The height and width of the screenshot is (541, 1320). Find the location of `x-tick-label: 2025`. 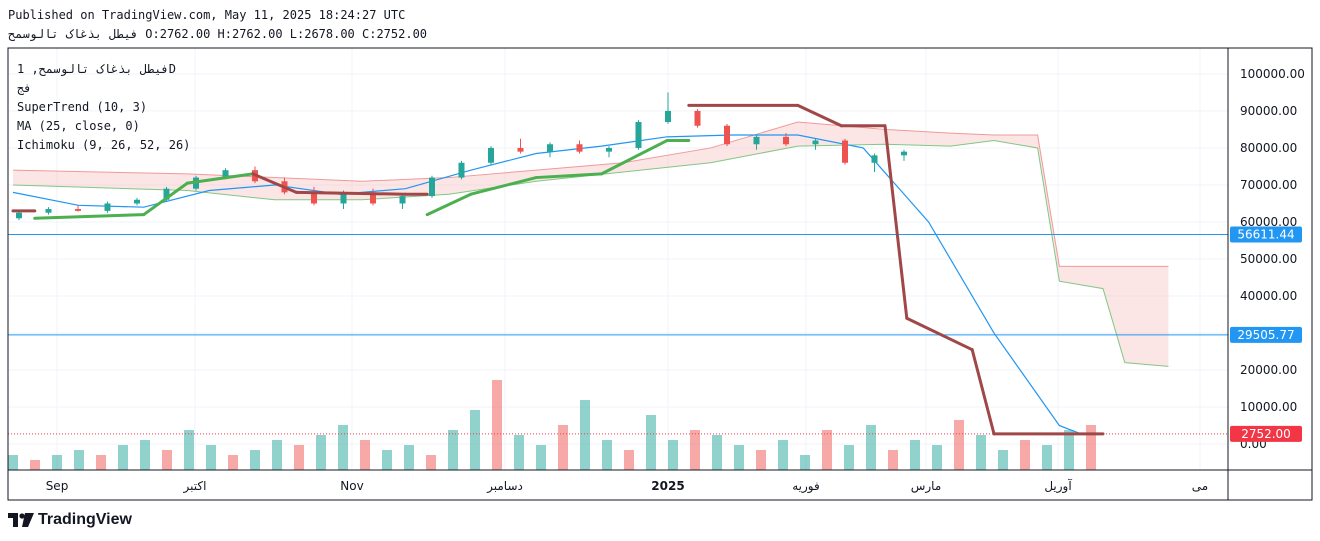

x-tick-label: 2025 is located at coordinates (667, 486).